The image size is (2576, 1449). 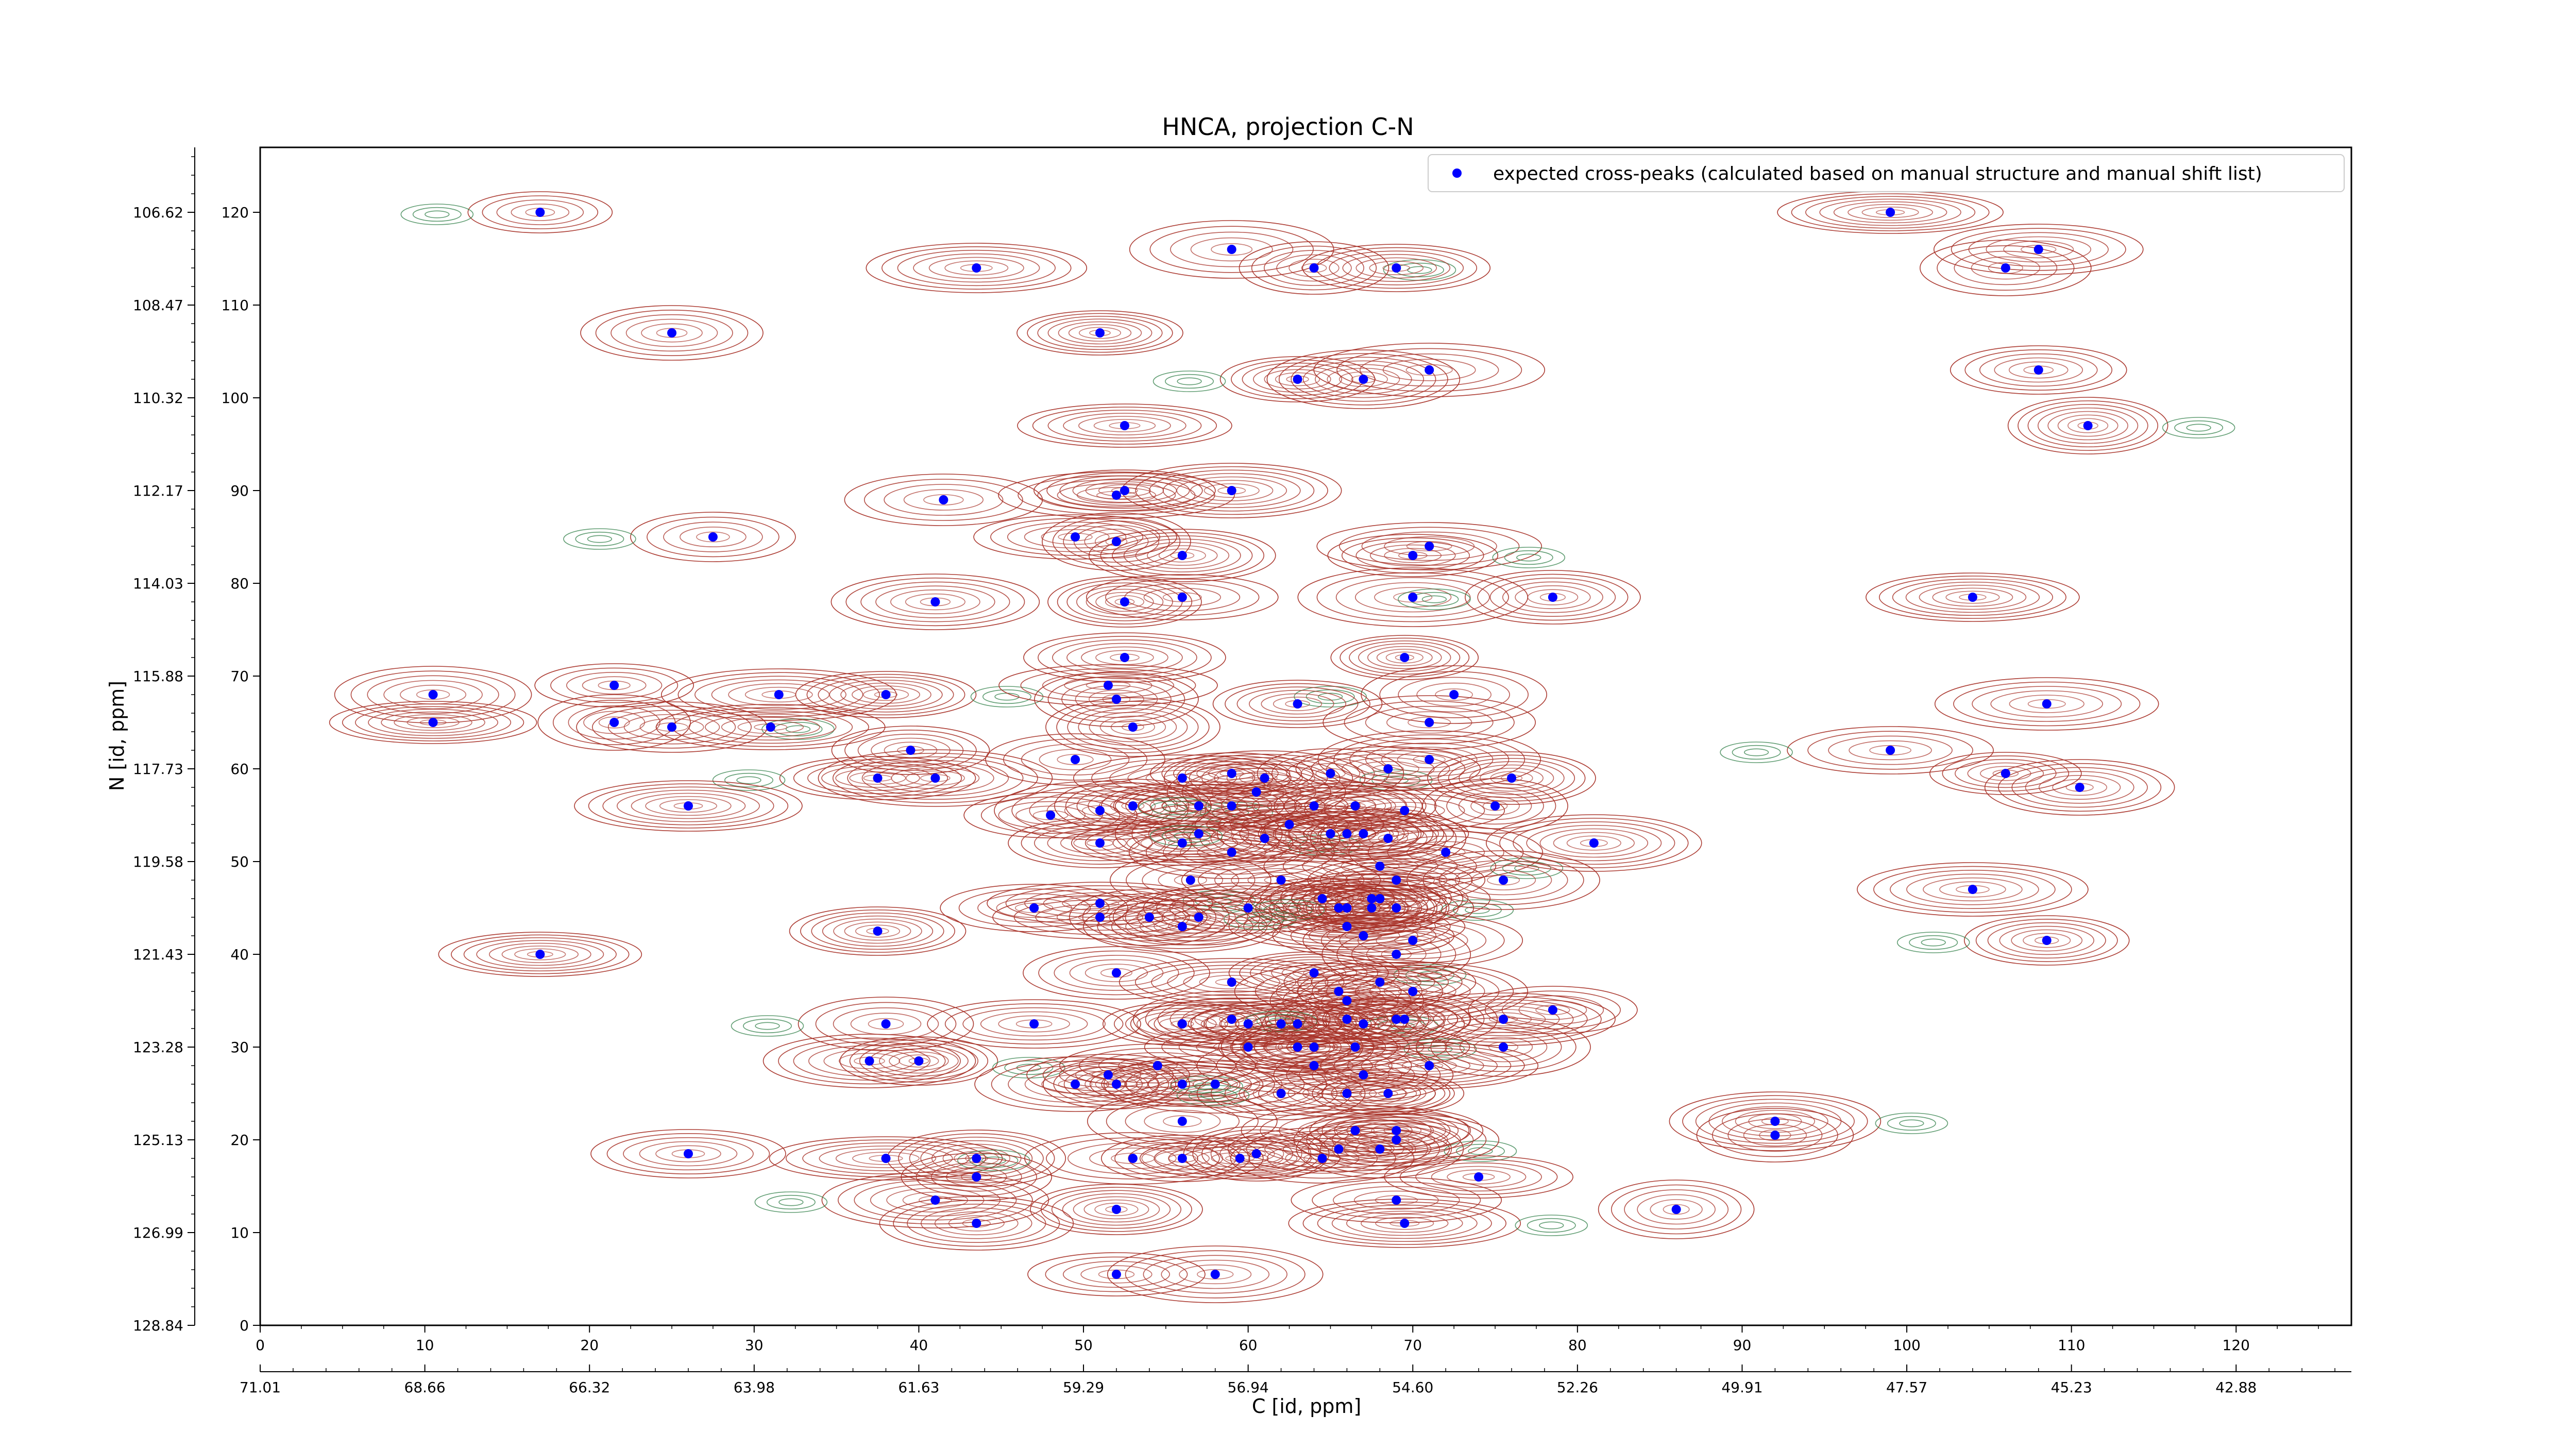 I want to click on x-index-tick-label: 100, so click(x=1906, y=1345).